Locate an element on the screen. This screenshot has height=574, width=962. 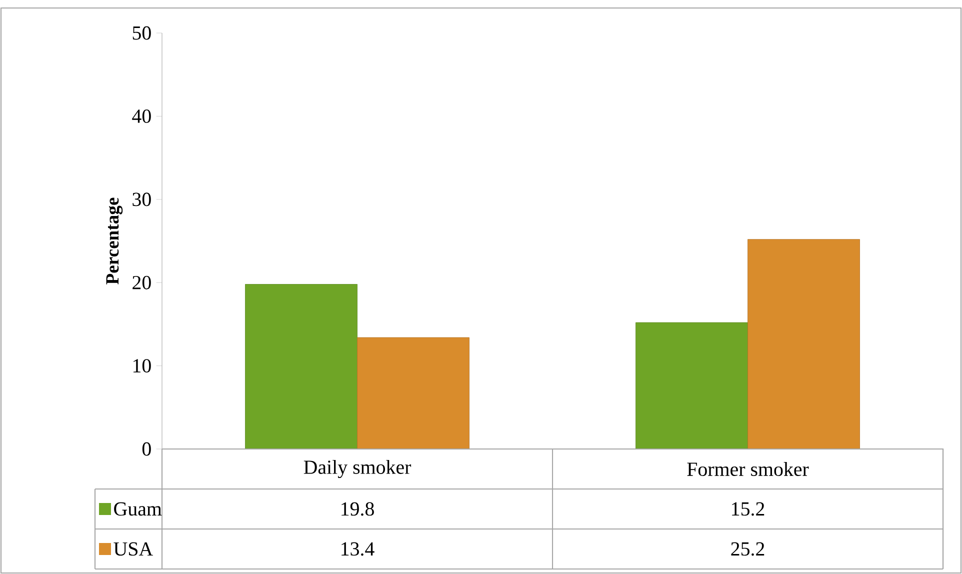
y-tick-label: 20 is located at coordinates (141, 283).